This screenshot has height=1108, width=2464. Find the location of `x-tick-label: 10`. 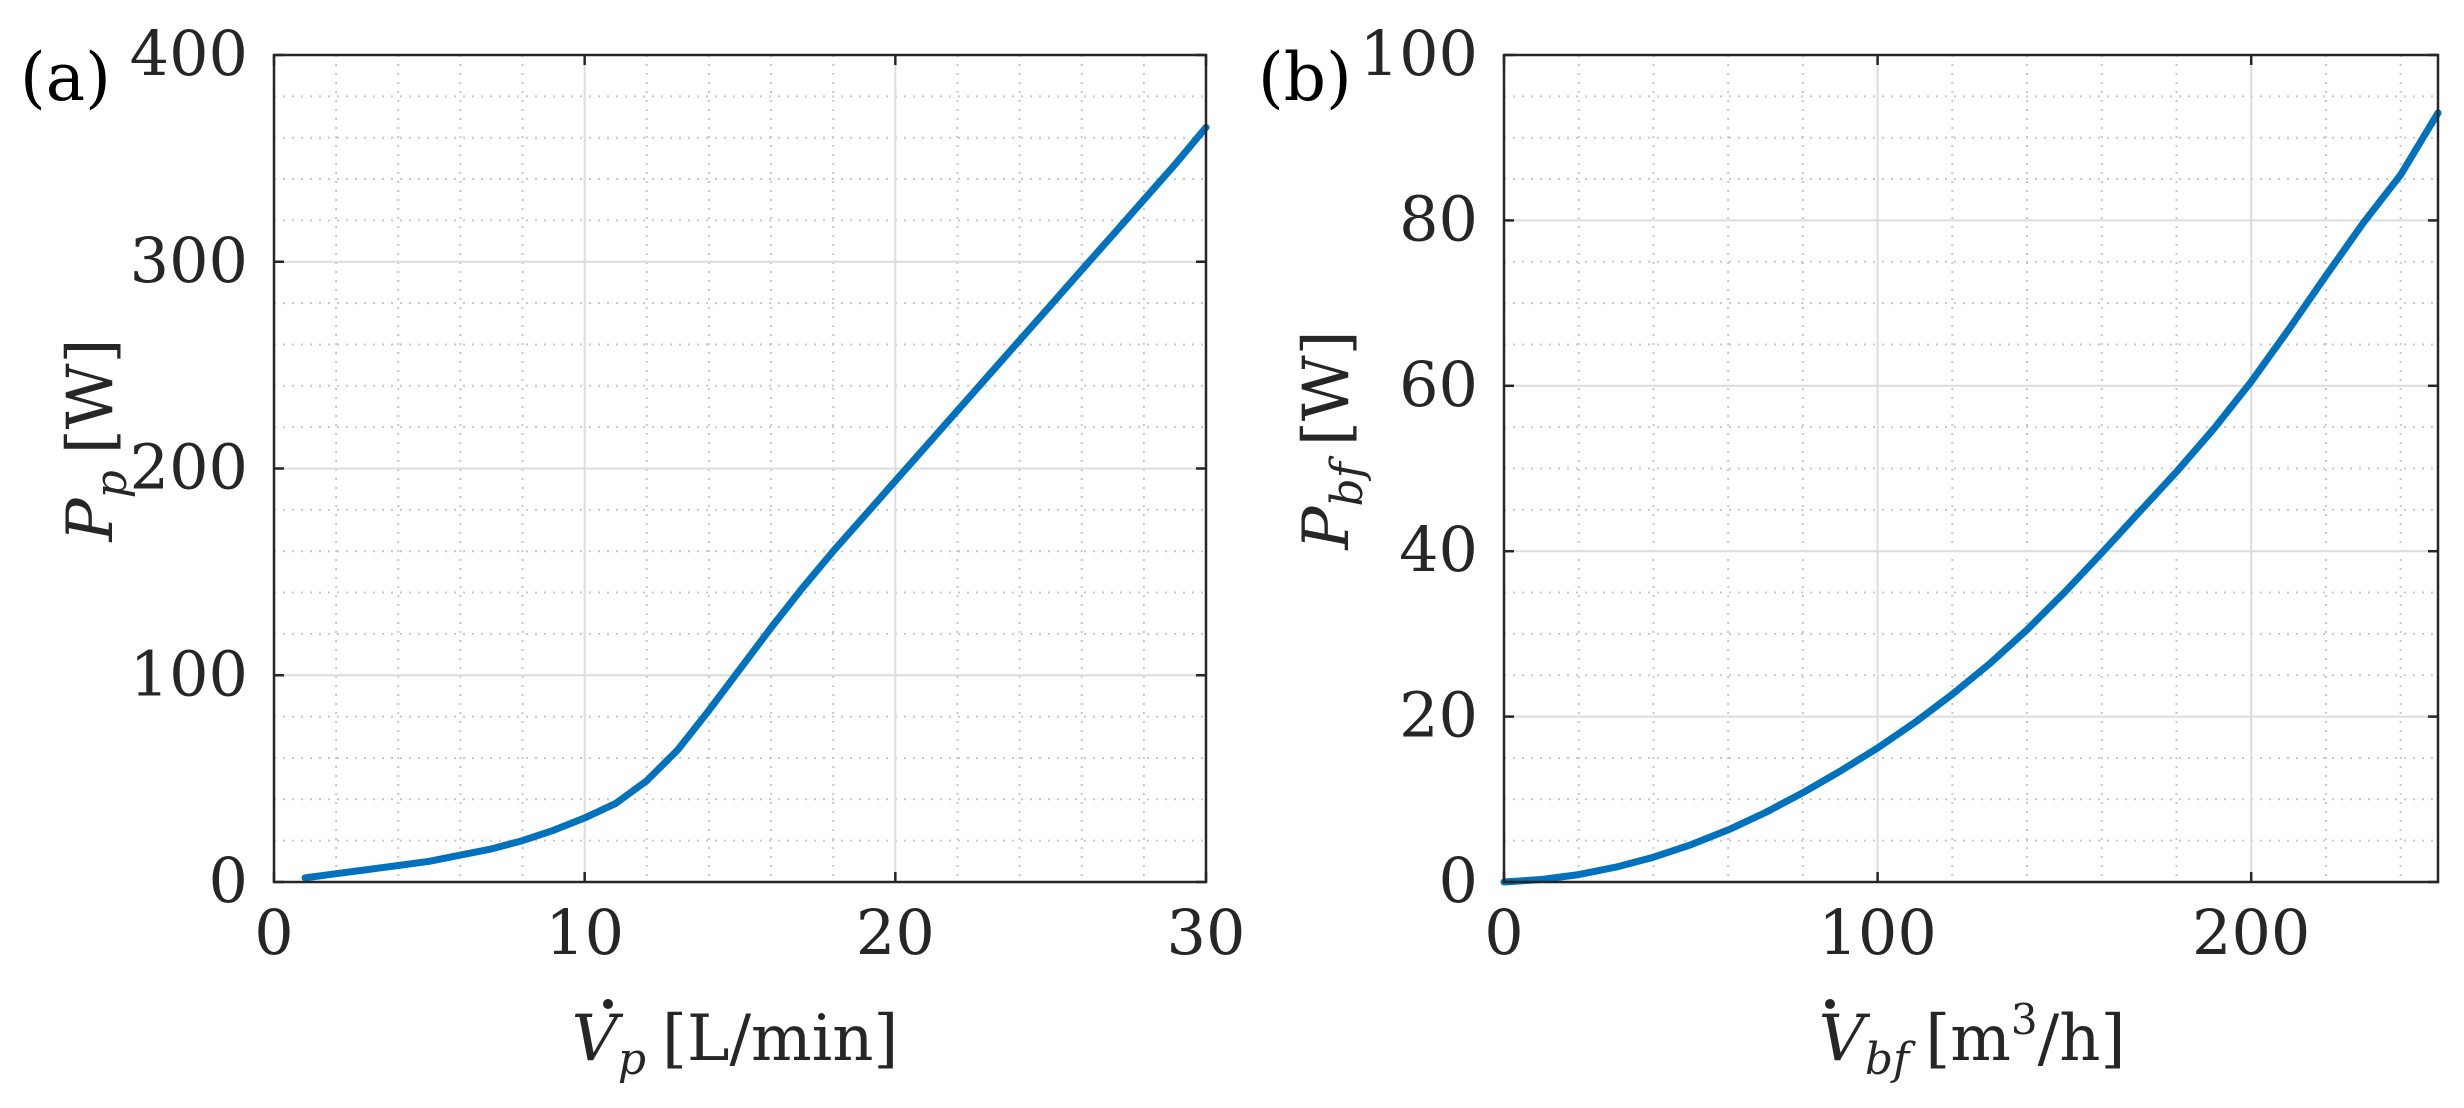

x-tick-label: 10 is located at coordinates (584, 932).